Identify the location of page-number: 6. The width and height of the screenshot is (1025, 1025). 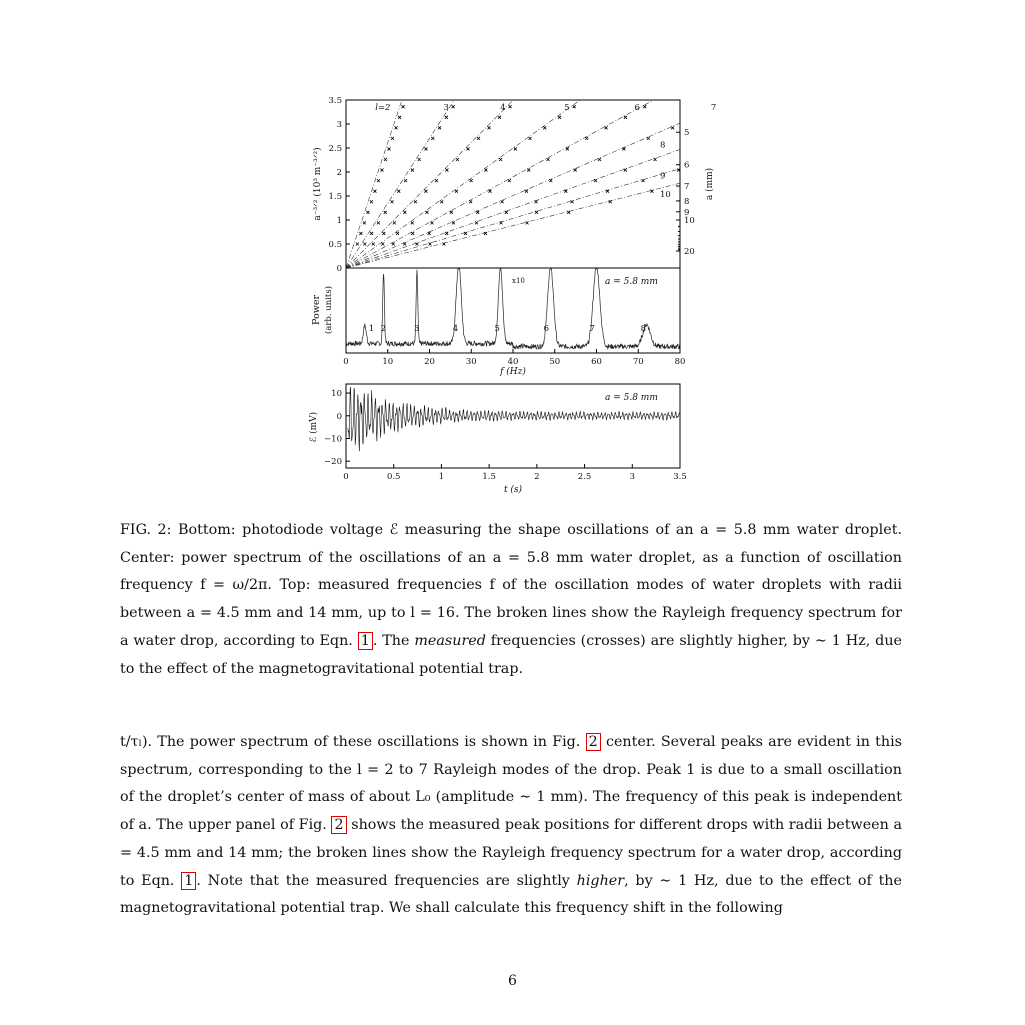
(512, 981).